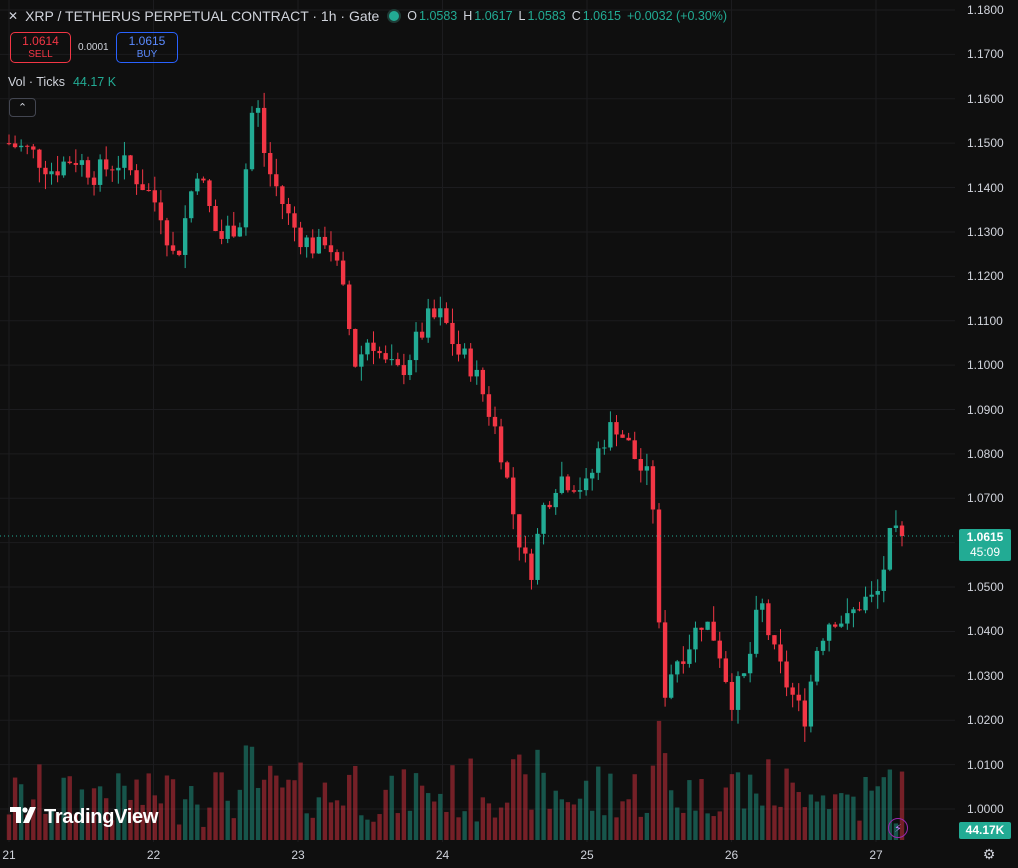 The width and height of the screenshot is (1018, 868). What do you see at coordinates (587, 855) in the screenshot?
I see `x-tick-label: 25` at bounding box center [587, 855].